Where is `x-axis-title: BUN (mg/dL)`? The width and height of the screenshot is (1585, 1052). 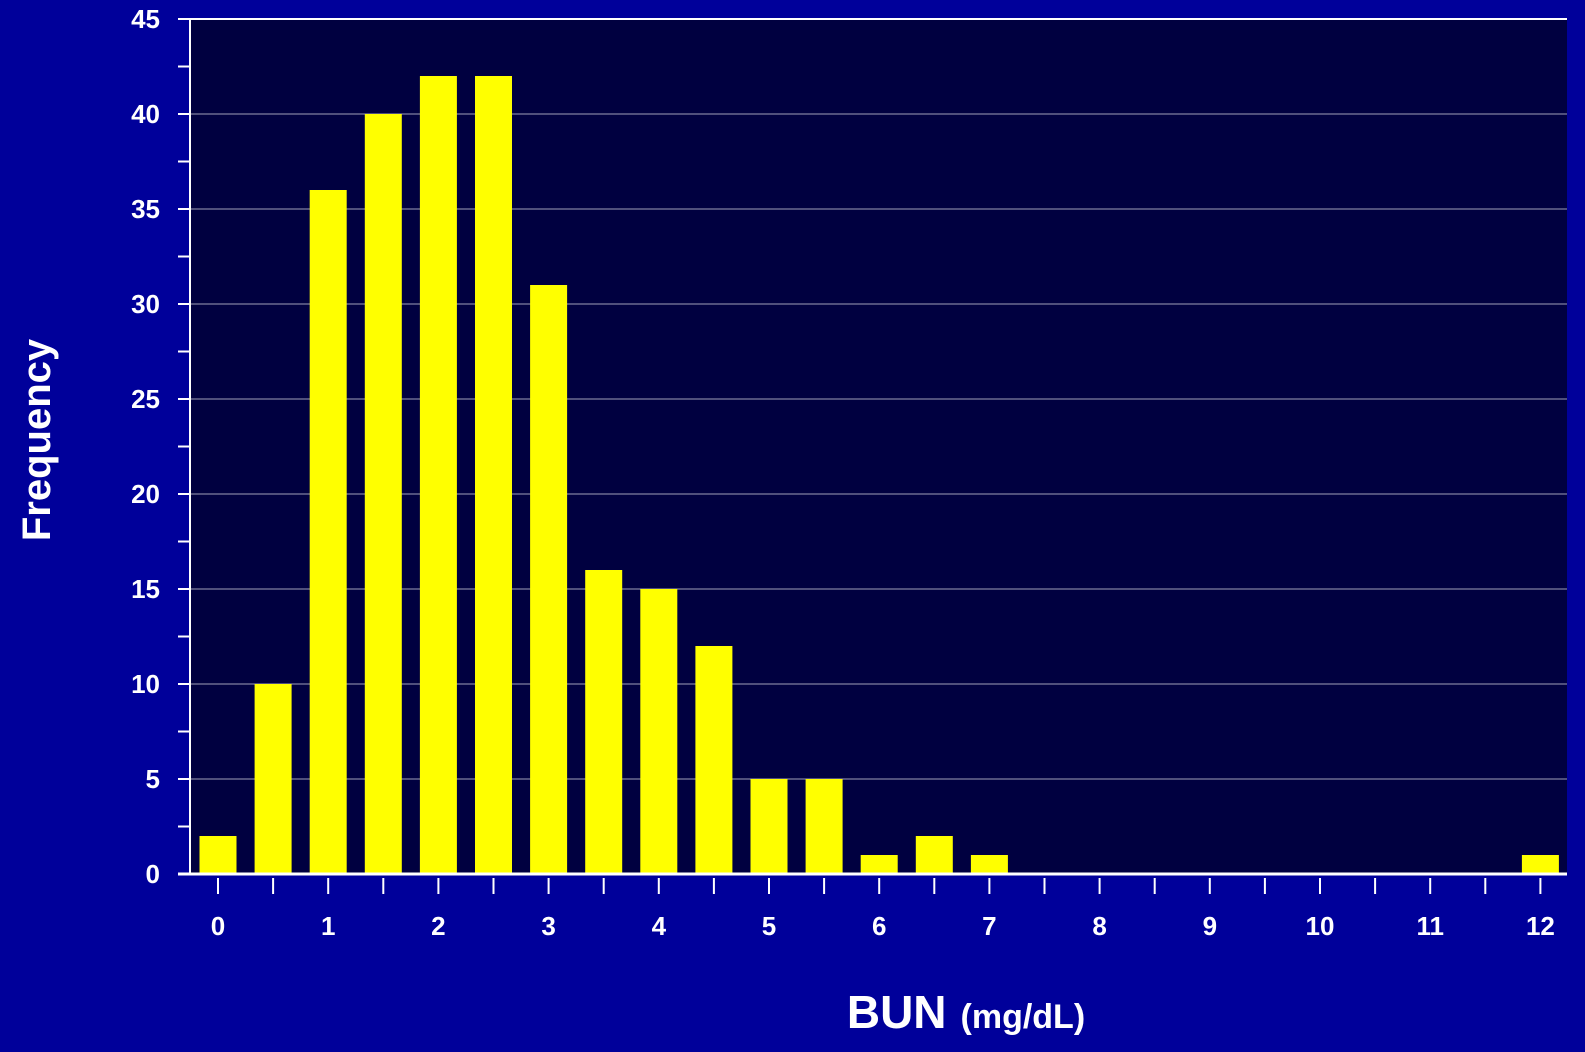
x-axis-title: BUN (mg/dL) is located at coordinates (966, 1012).